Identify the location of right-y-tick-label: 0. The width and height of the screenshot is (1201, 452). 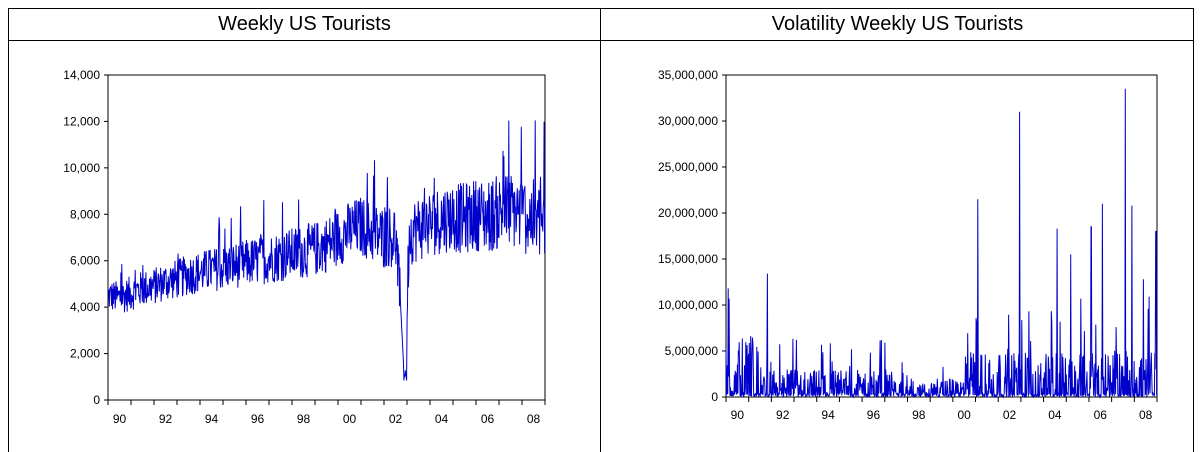
(714, 397).